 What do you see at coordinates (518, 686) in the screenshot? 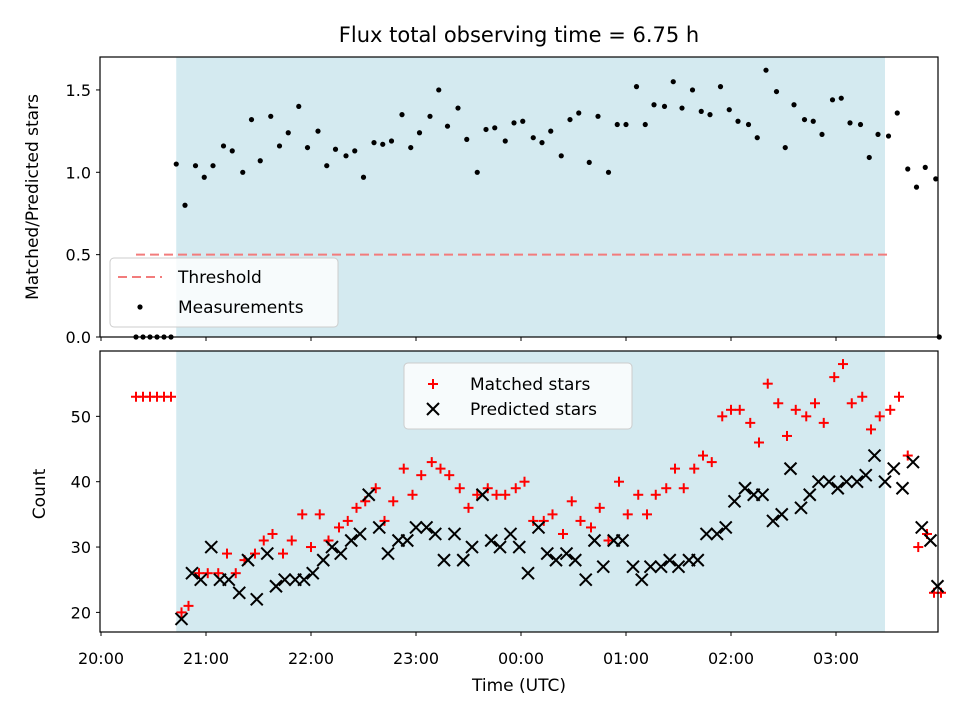
I see `x-axis-label: Time (UTC)` at bounding box center [518, 686].